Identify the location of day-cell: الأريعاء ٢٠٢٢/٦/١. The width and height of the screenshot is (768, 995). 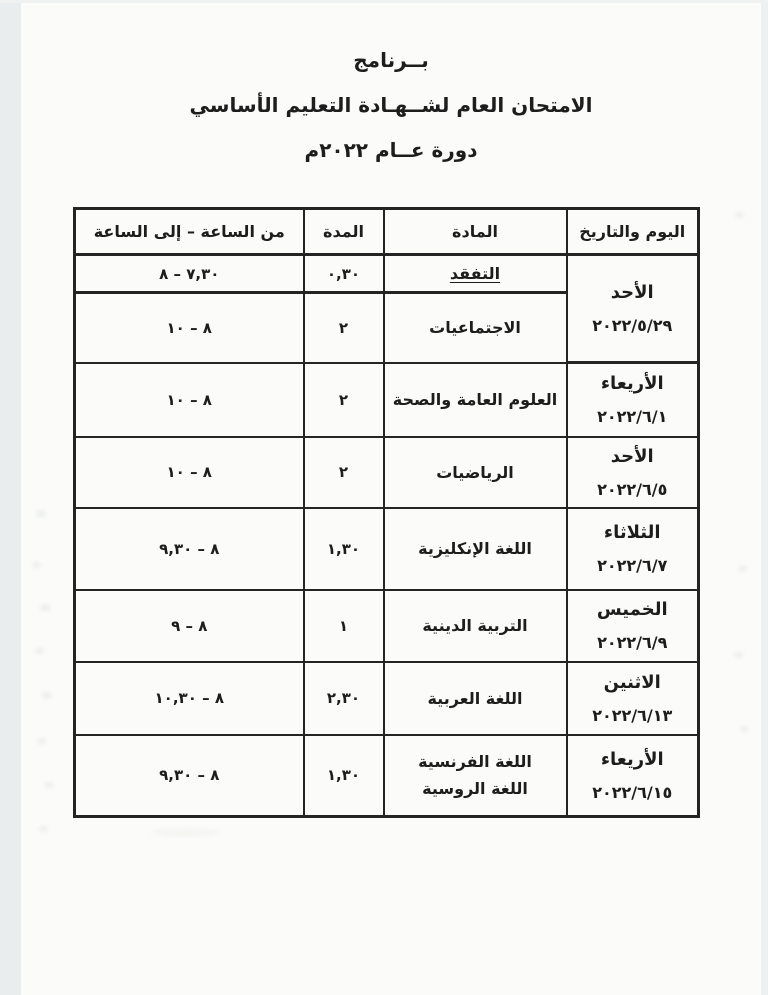
(632, 399).